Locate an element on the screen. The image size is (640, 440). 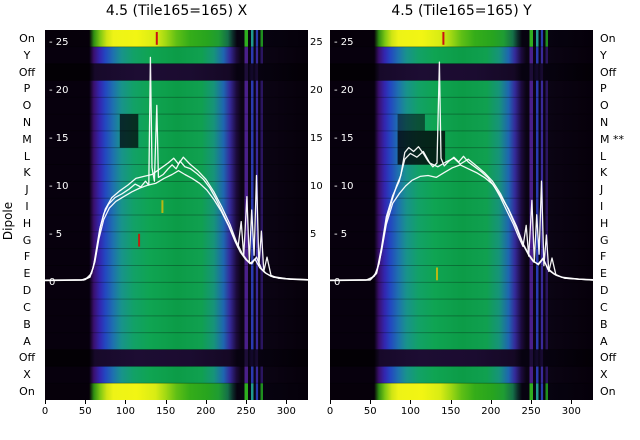
dipole-row-label: M is located at coordinates (27, 139).